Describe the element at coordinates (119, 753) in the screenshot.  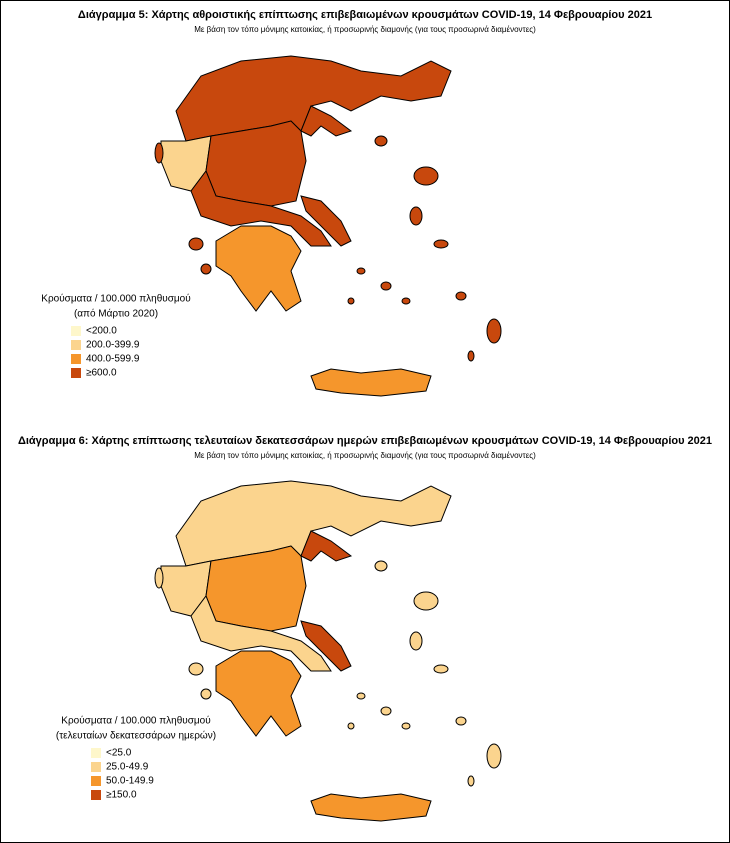
I see `legend-label: <25.0` at that location.